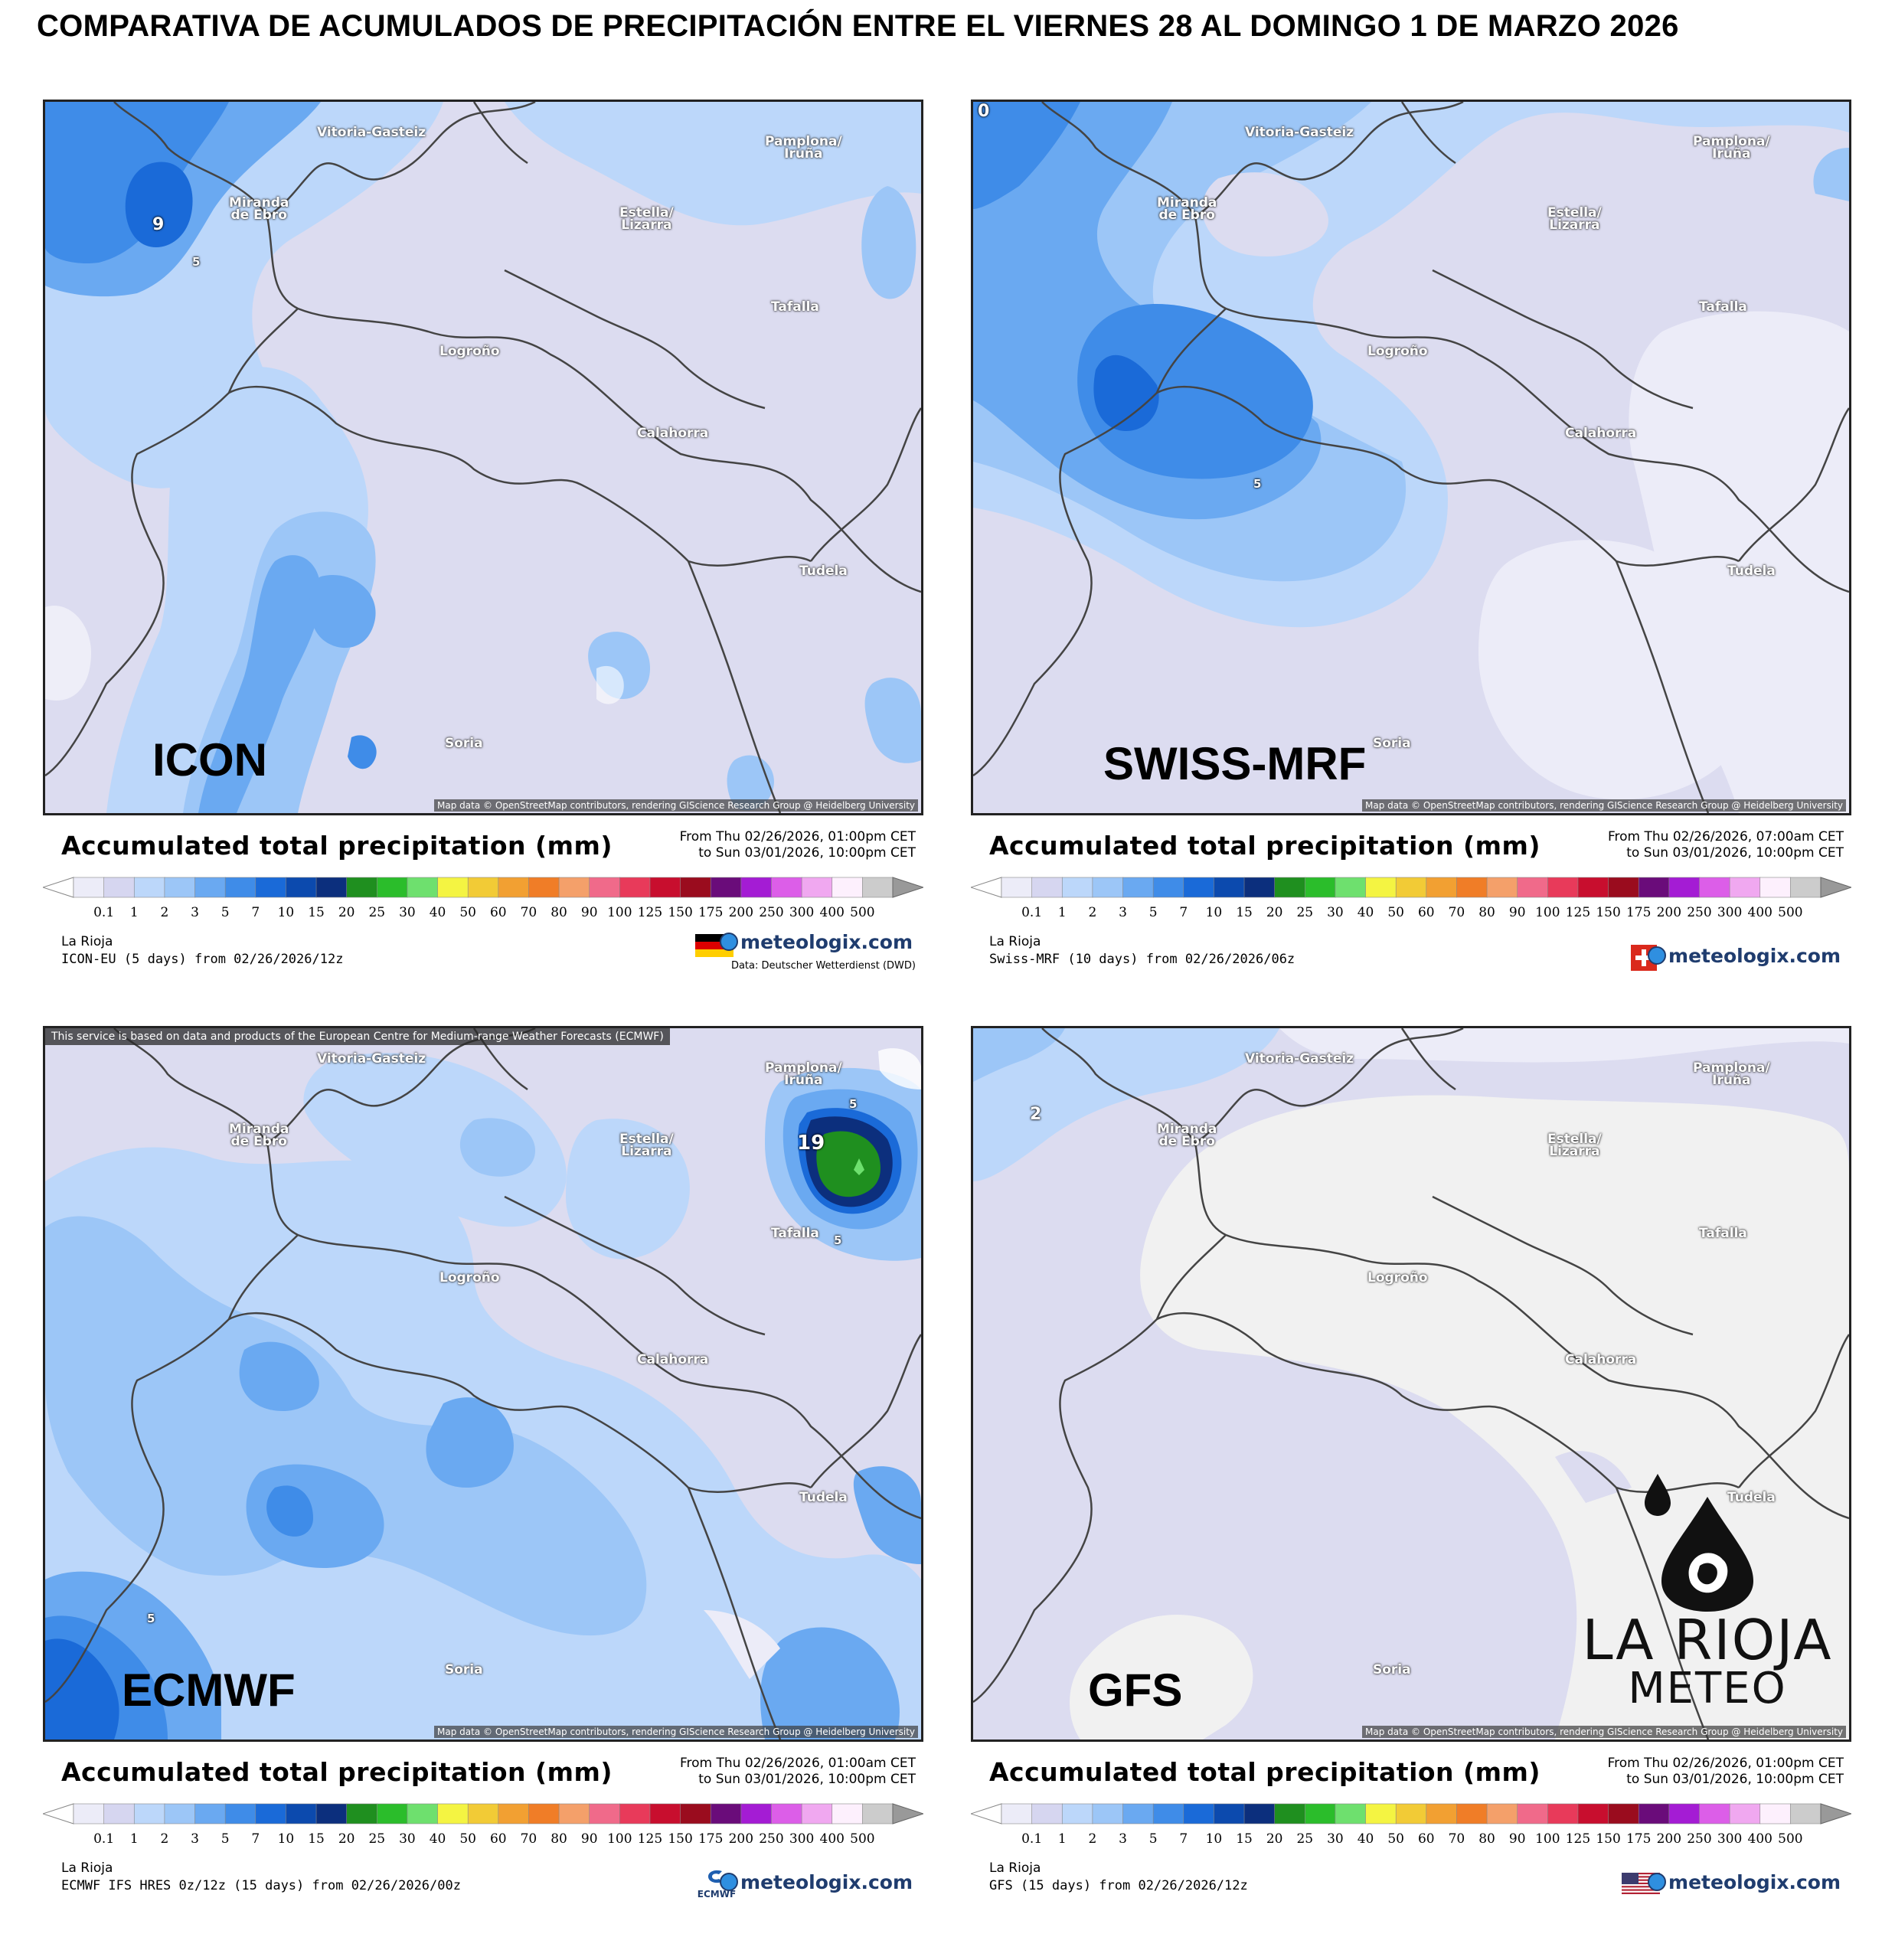 The height and width of the screenshot is (1960, 1895). What do you see at coordinates (529, 1839) in the screenshot?
I see `scale-tick-label: 70` at bounding box center [529, 1839].